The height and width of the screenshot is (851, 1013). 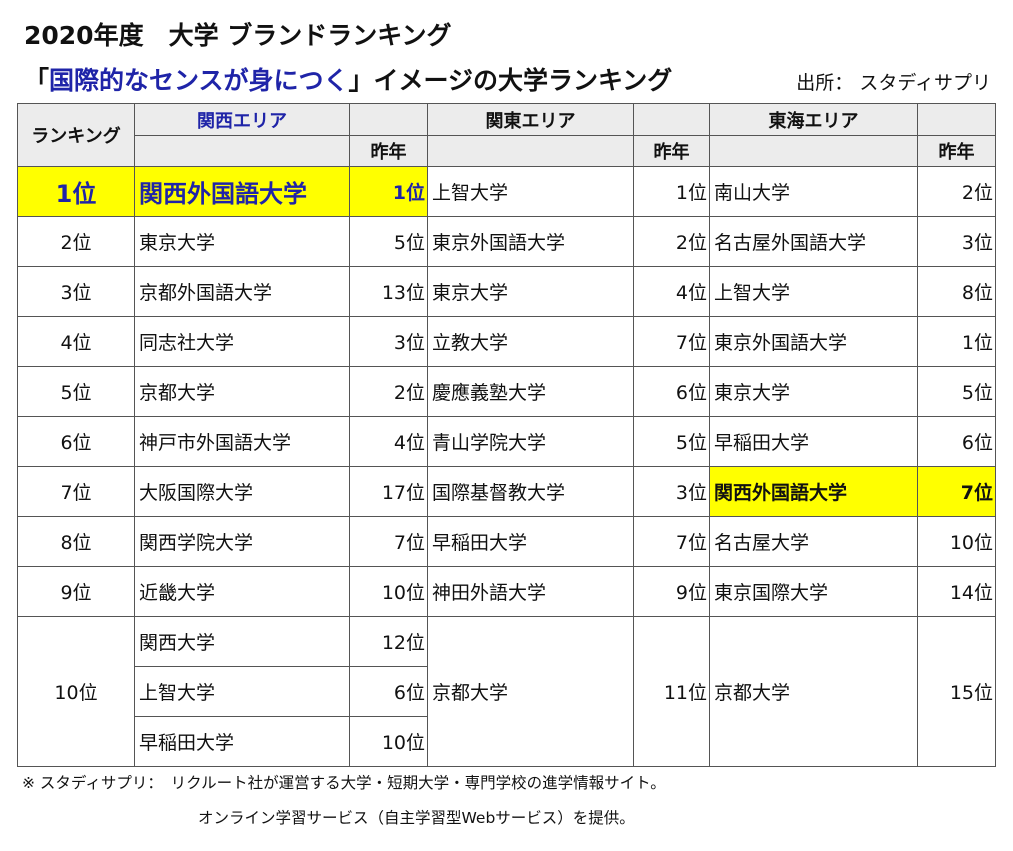 What do you see at coordinates (388, 491) in the screenshot?
I see `kansai-prev: 17位` at bounding box center [388, 491].